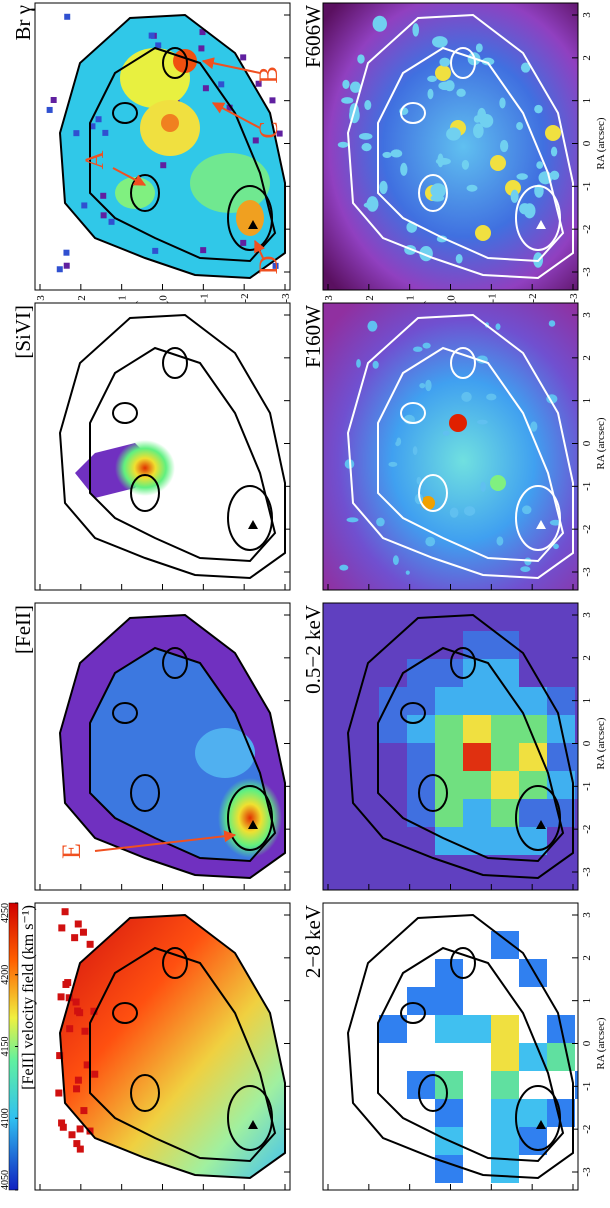 This screenshot has width=610, height=1208. Describe the element at coordinates (450, 146) in the screenshot. I see `image-bg` at that location.